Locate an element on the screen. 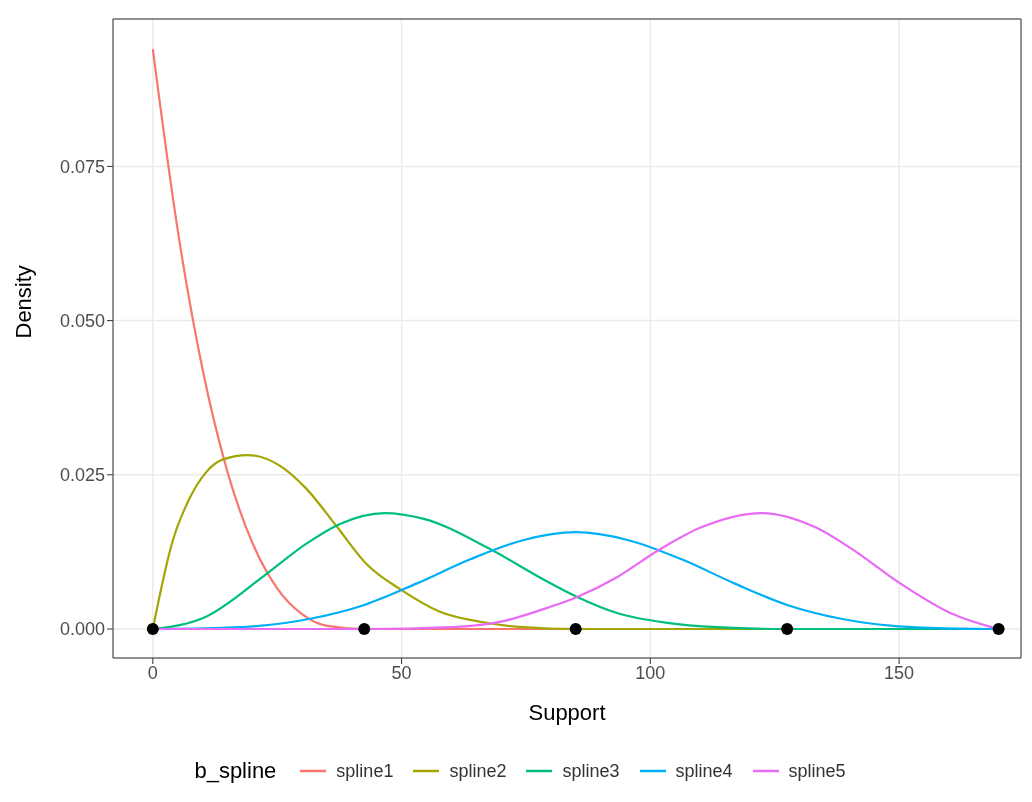  y-tick-label: 0.050 is located at coordinates (82, 321).